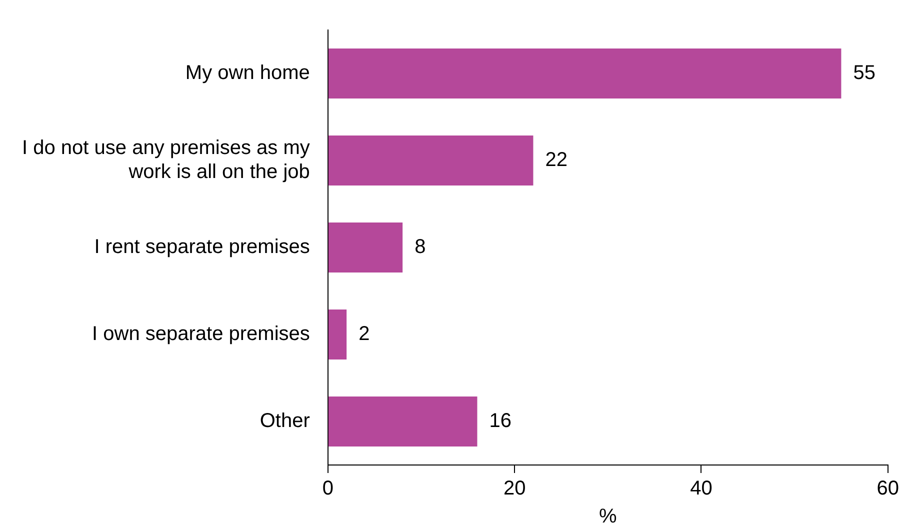 The height and width of the screenshot is (529, 903). What do you see at coordinates (701, 489) in the screenshot?
I see `x-tick-label: 40` at bounding box center [701, 489].